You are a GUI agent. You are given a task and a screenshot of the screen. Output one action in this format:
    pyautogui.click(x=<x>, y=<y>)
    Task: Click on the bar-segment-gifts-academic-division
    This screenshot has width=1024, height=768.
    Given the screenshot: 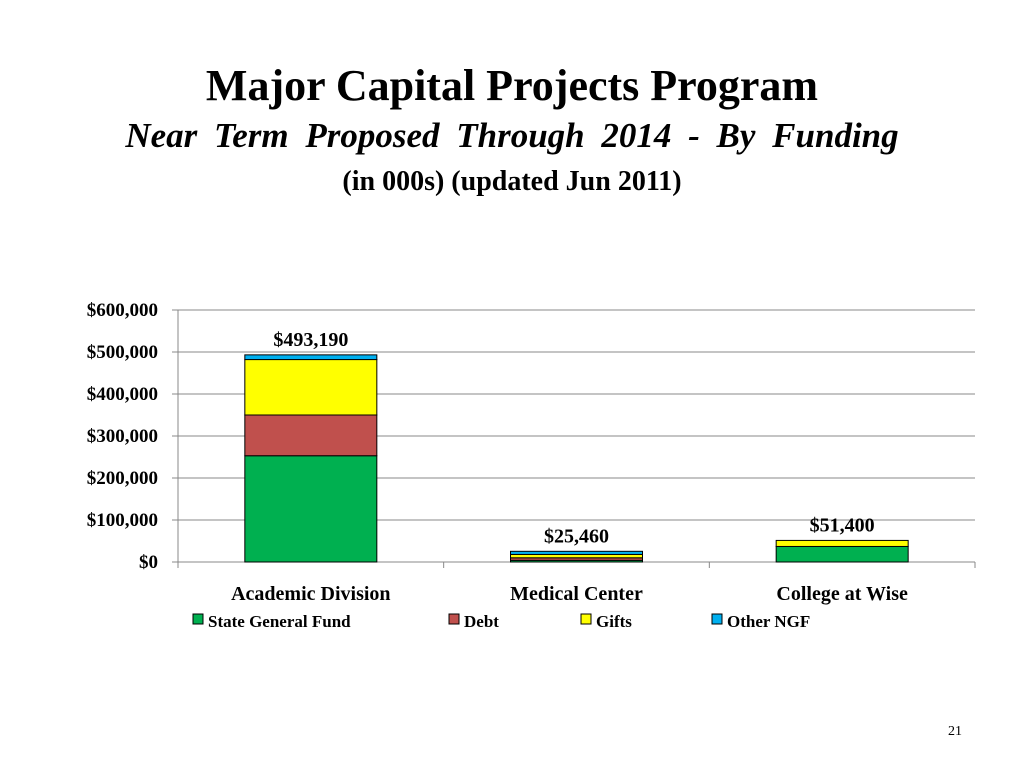 What is the action you would take?
    pyautogui.click(x=311, y=387)
    